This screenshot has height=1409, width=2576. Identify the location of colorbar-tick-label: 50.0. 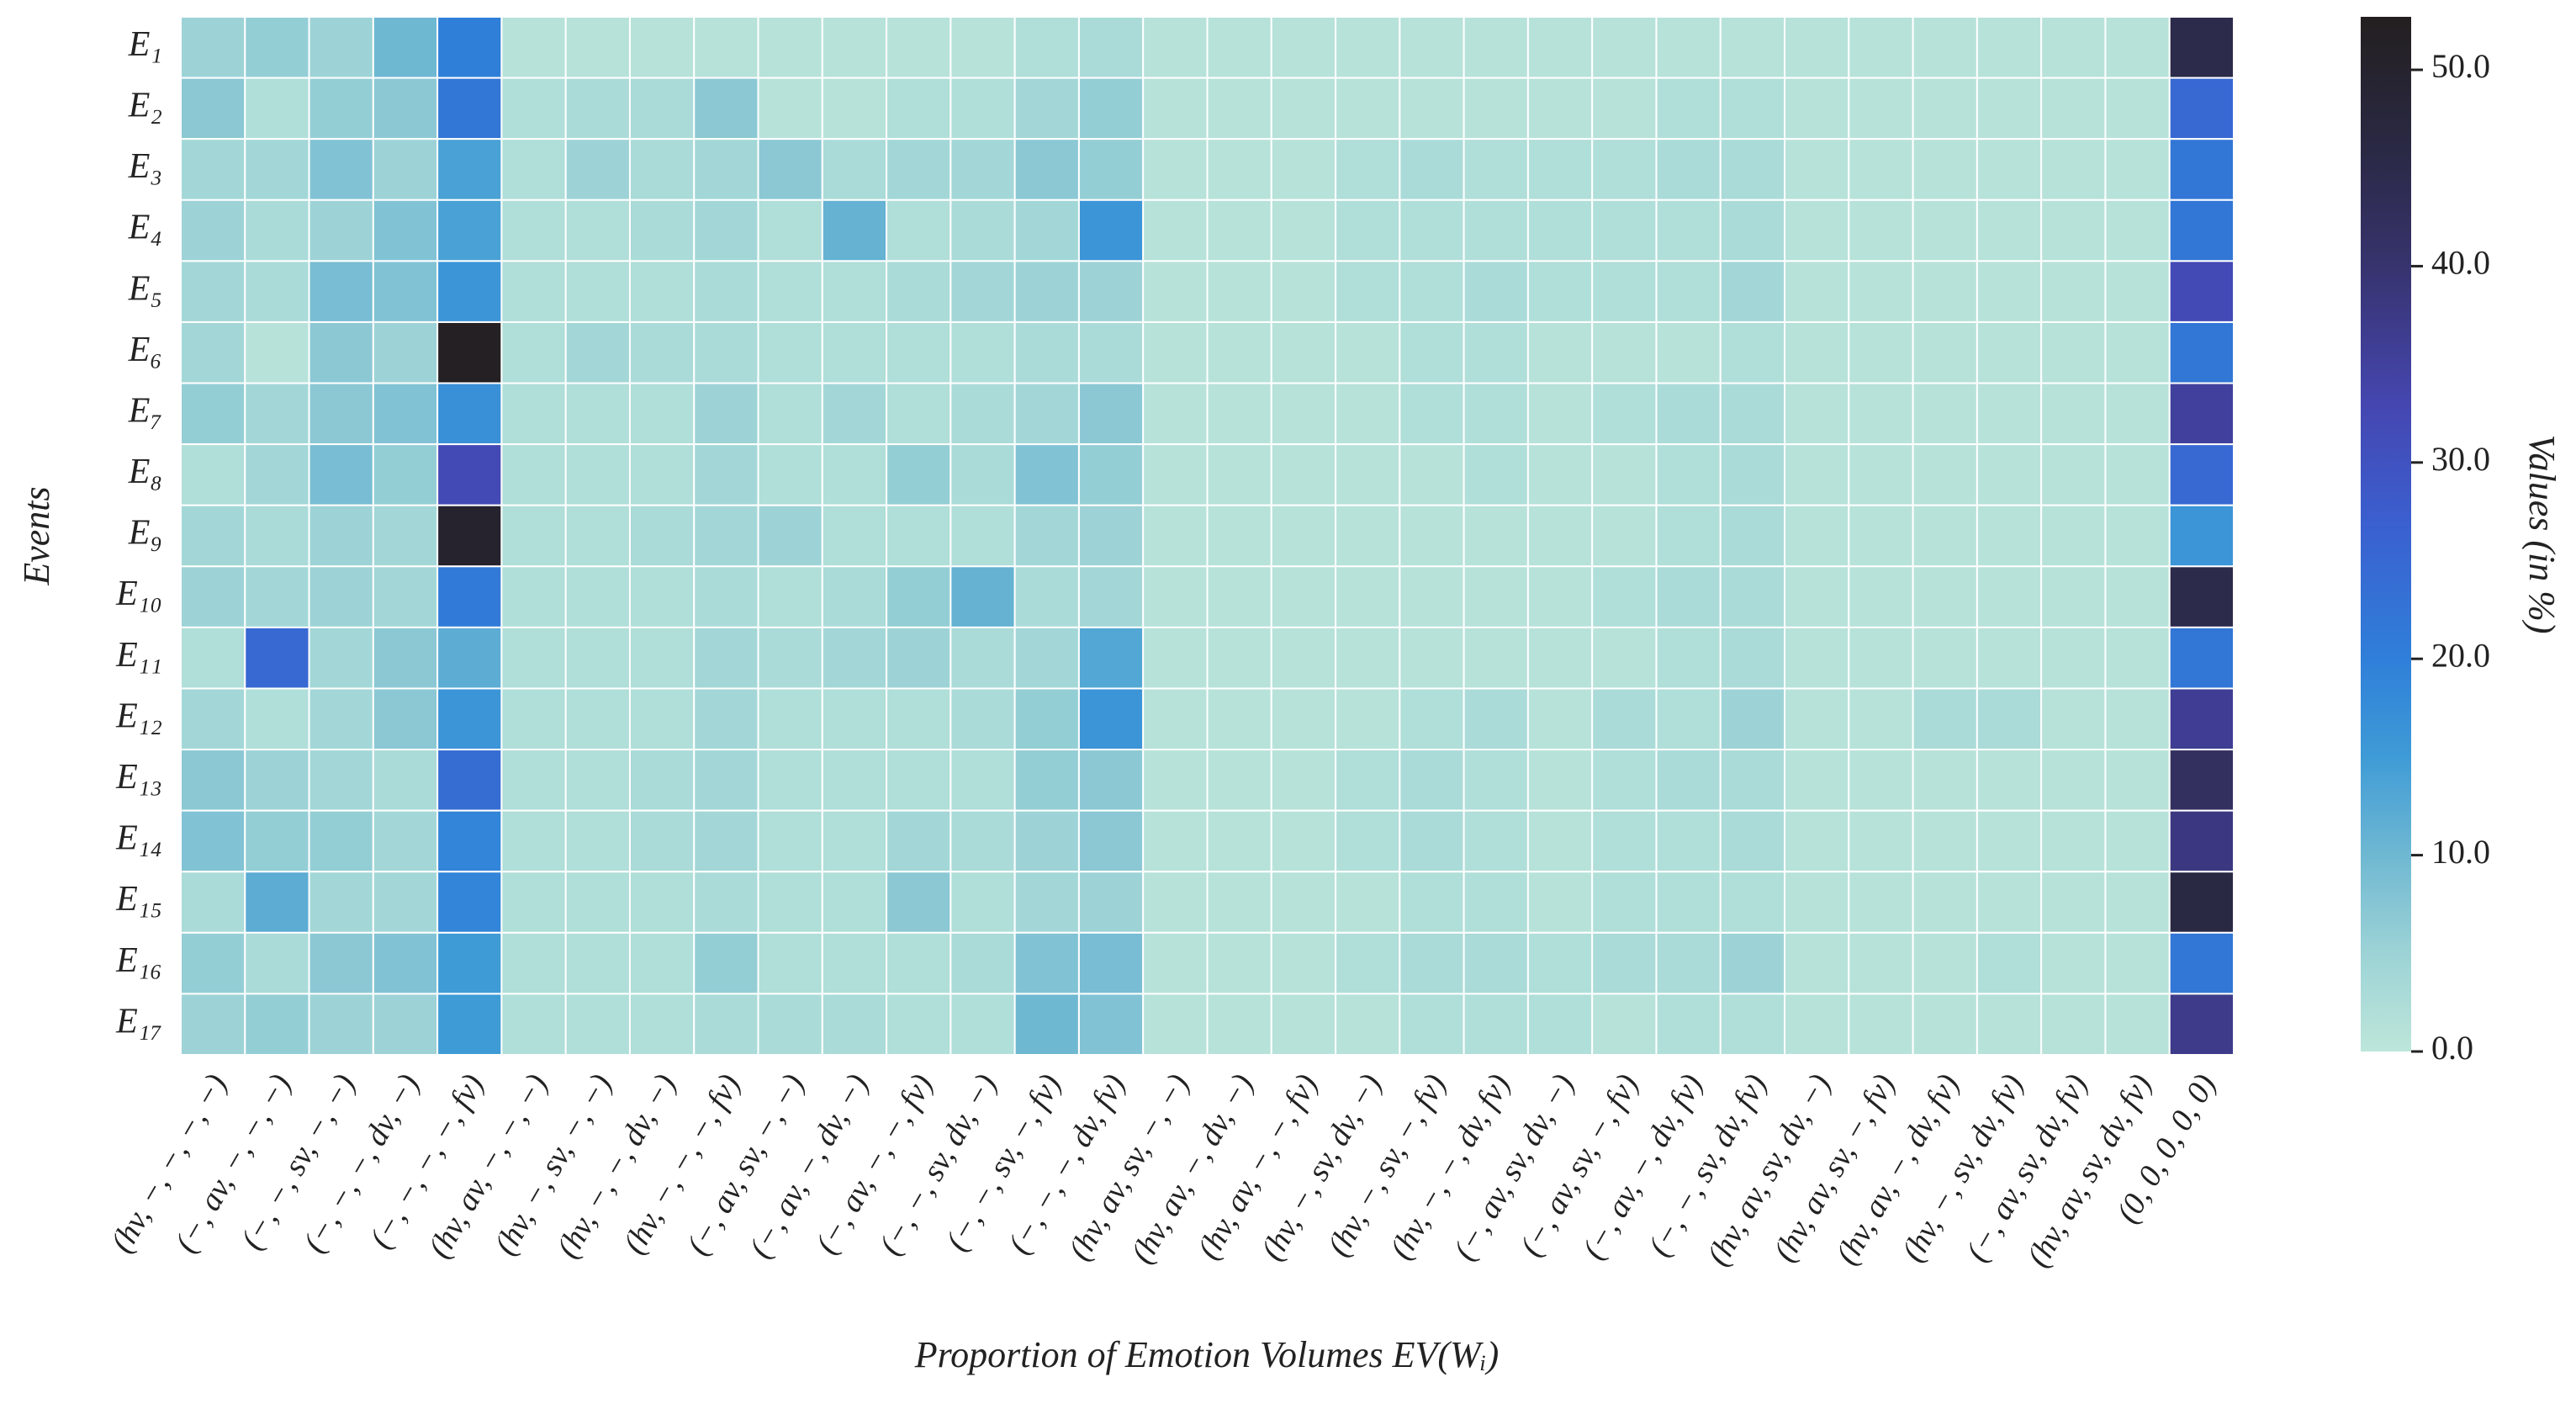
(2460, 66).